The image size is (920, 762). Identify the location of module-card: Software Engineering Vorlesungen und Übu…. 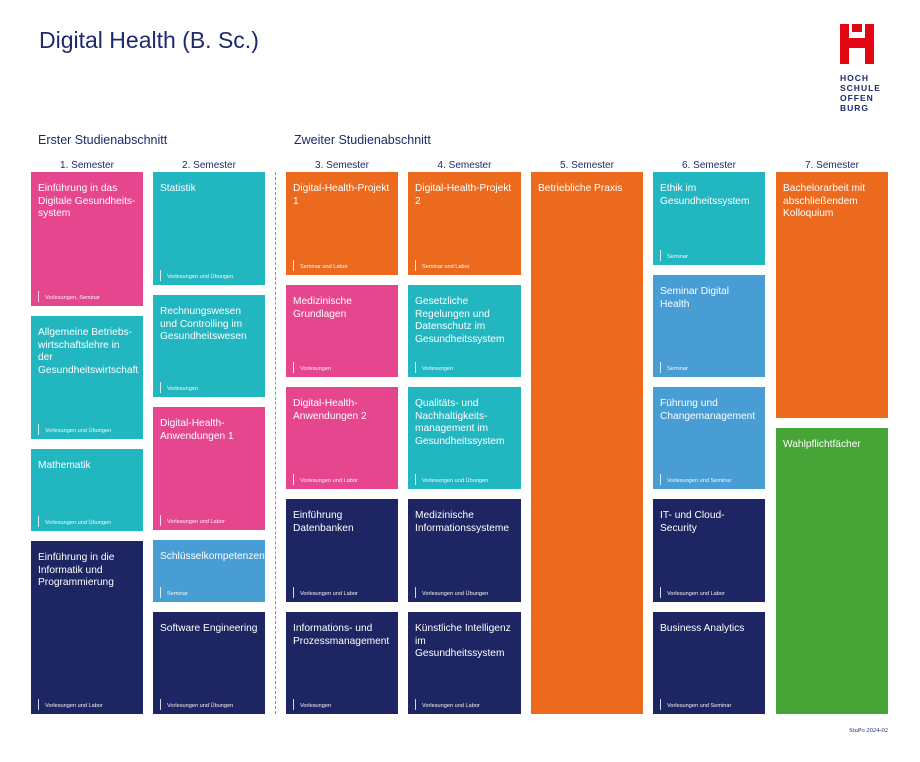
(209, 663).